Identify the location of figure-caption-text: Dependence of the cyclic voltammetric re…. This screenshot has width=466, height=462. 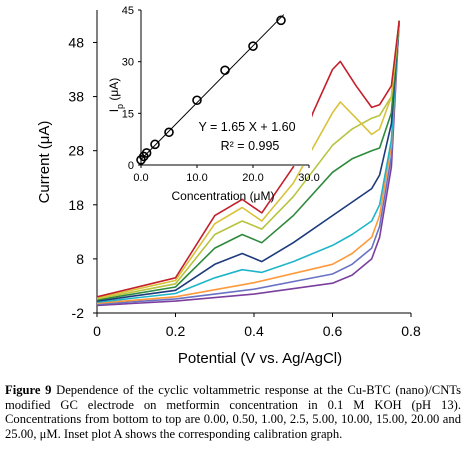
(233, 412).